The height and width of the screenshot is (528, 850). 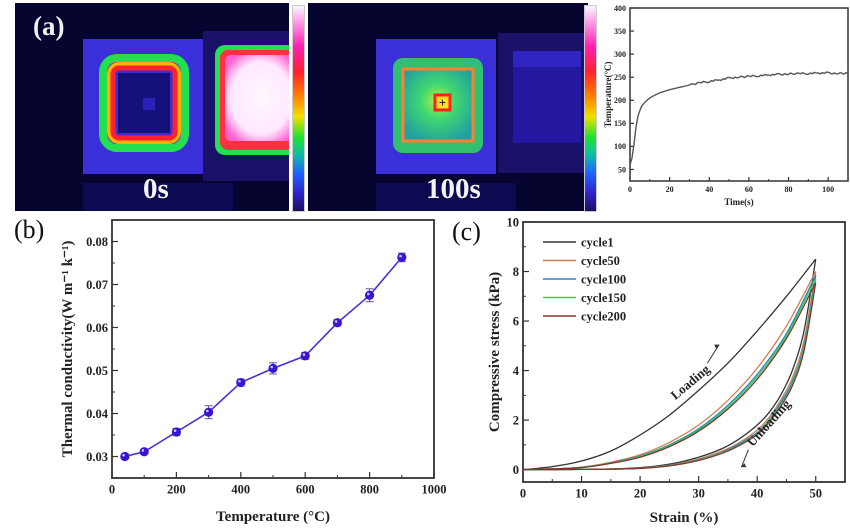 What do you see at coordinates (97, 328) in the screenshot?
I see `y-tick-label: 0.06` at bounding box center [97, 328].